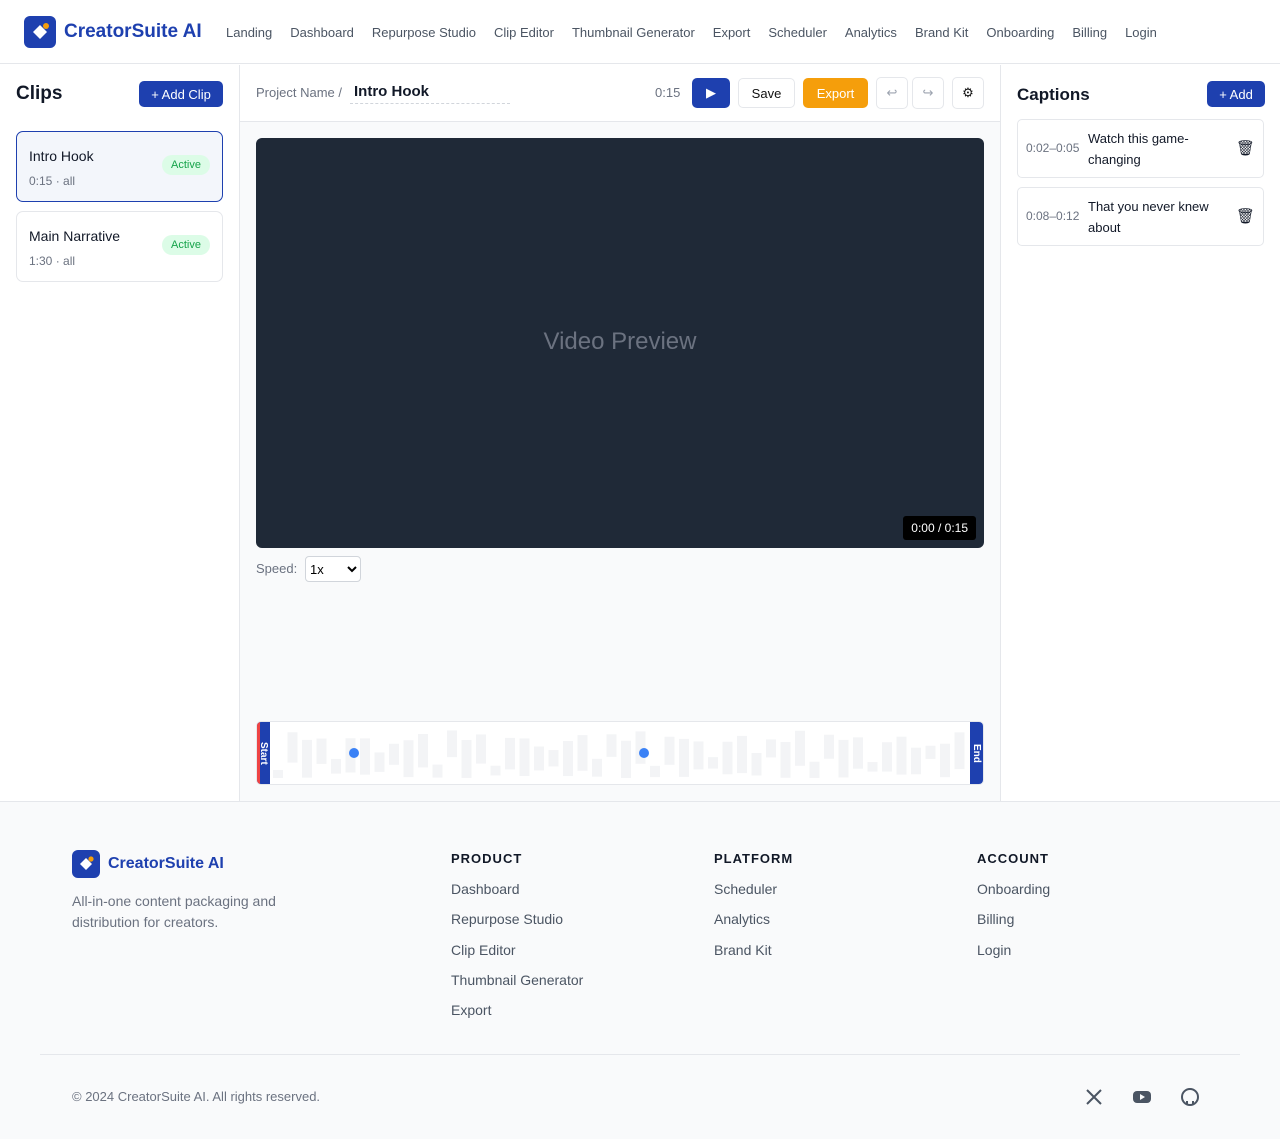 The height and width of the screenshot is (1139, 1280). I want to click on caption-item: 0:08–0:12 That you never knew about 🗑, so click(1140, 216).